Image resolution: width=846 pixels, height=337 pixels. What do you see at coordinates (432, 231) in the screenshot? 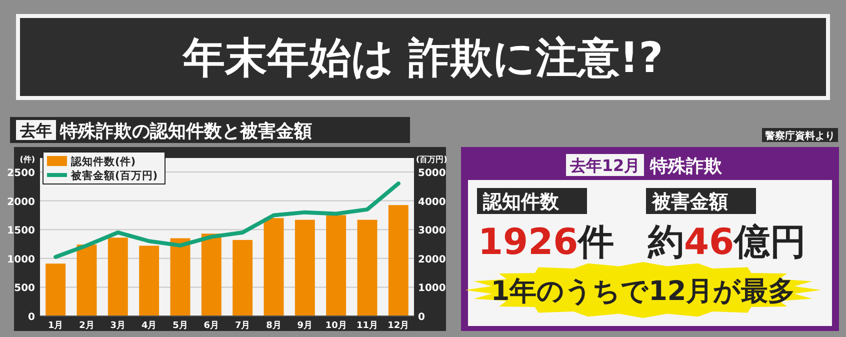
I see `y2-tick-label: 3000` at bounding box center [432, 231].